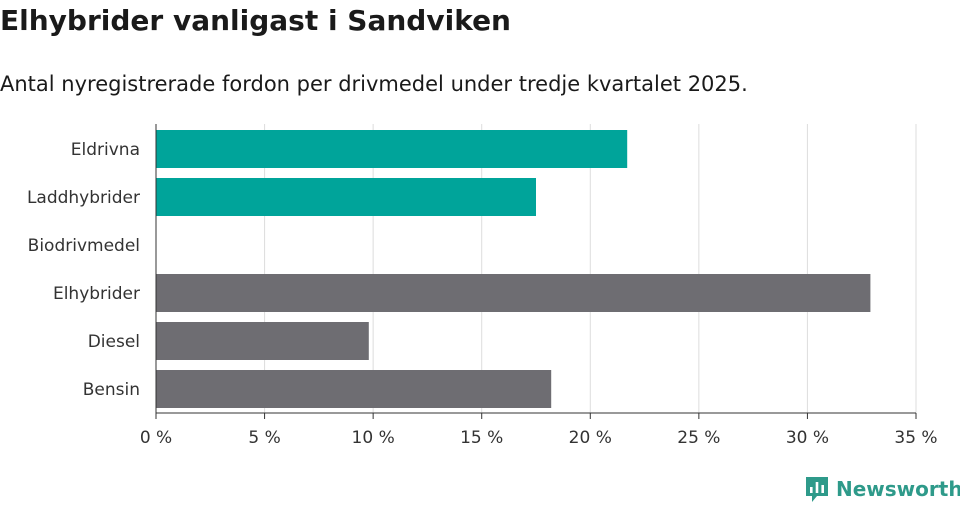  Describe the element at coordinates (392, 149) in the screenshot. I see `bar-eldrivna` at that location.